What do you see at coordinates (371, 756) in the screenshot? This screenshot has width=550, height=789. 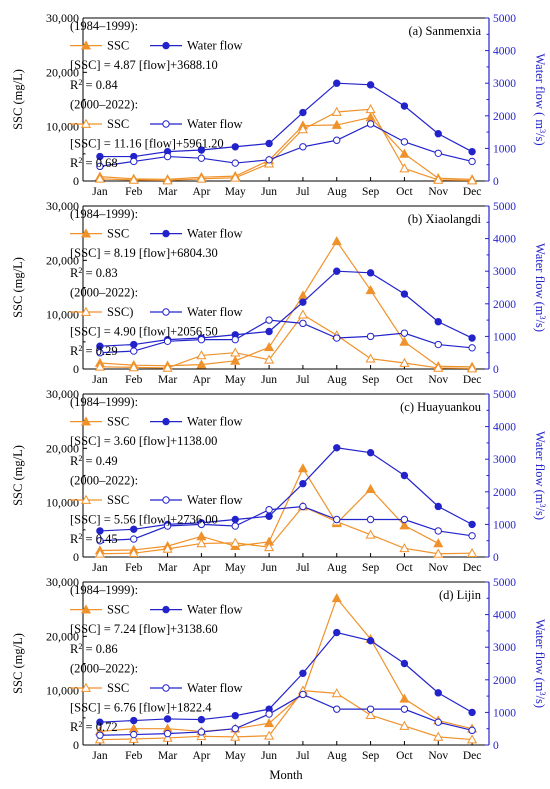 I see `x-tick-label: Sep` at bounding box center [371, 756].